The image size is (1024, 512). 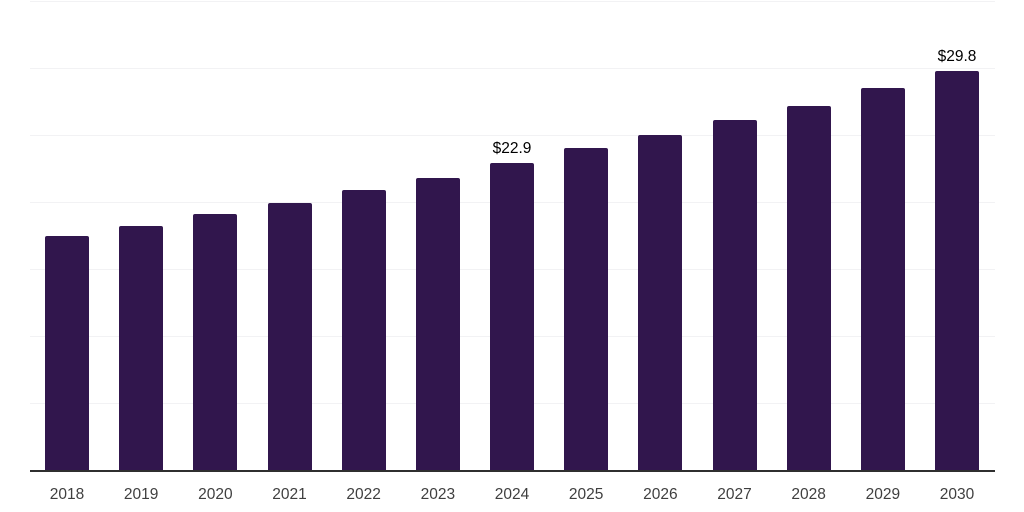 I want to click on bar-2023, so click(x=437, y=323).